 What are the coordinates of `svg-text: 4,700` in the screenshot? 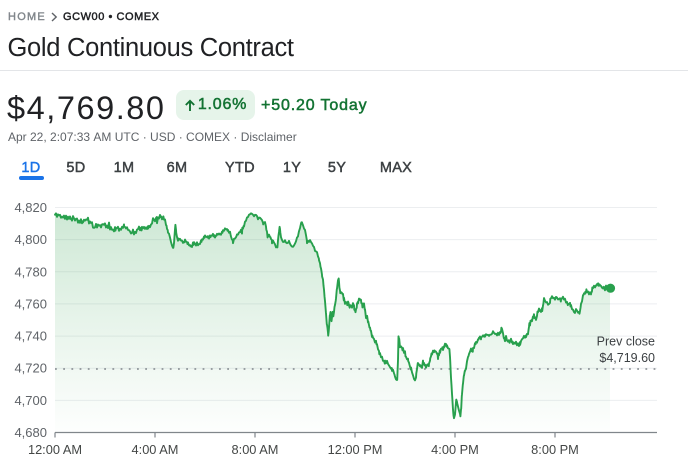 It's located at (30, 400).